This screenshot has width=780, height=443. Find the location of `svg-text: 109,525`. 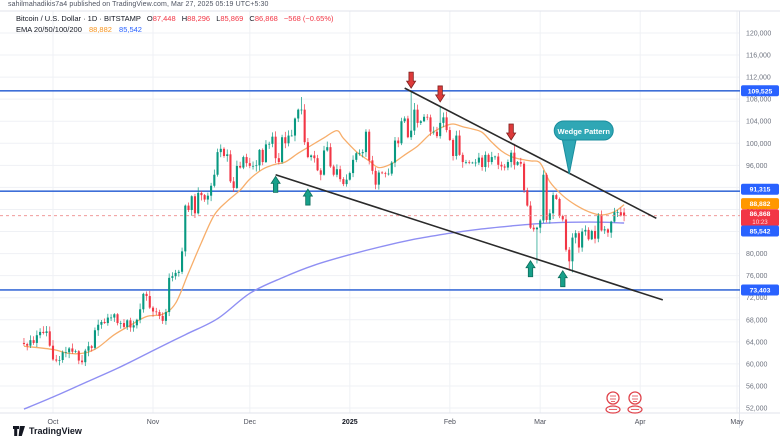

svg-text: 109,525 is located at coordinates (760, 91).